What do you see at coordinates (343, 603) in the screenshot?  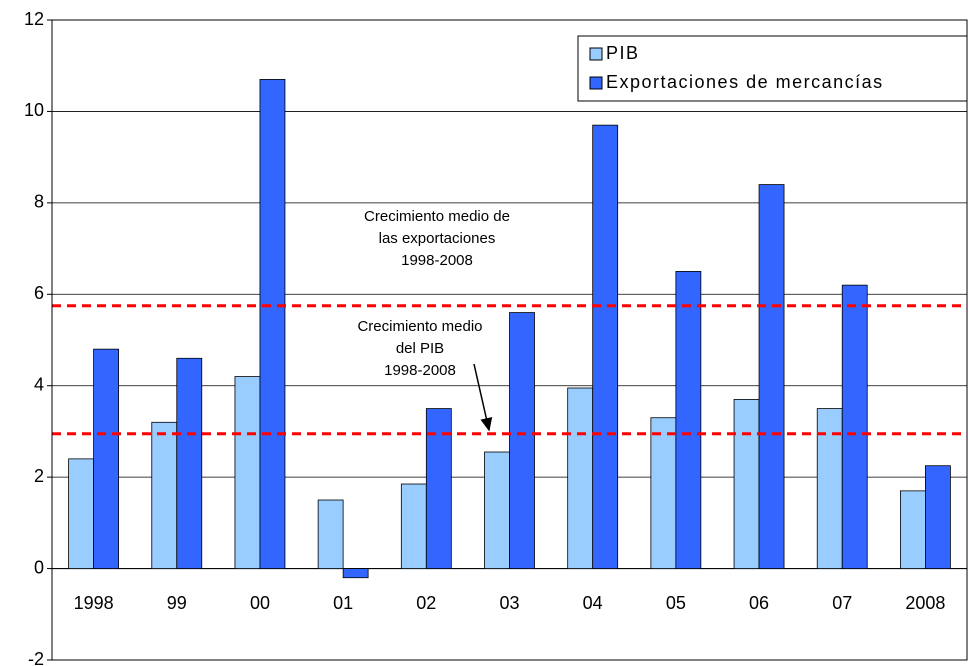 I see `x-tick-label: 01` at bounding box center [343, 603].